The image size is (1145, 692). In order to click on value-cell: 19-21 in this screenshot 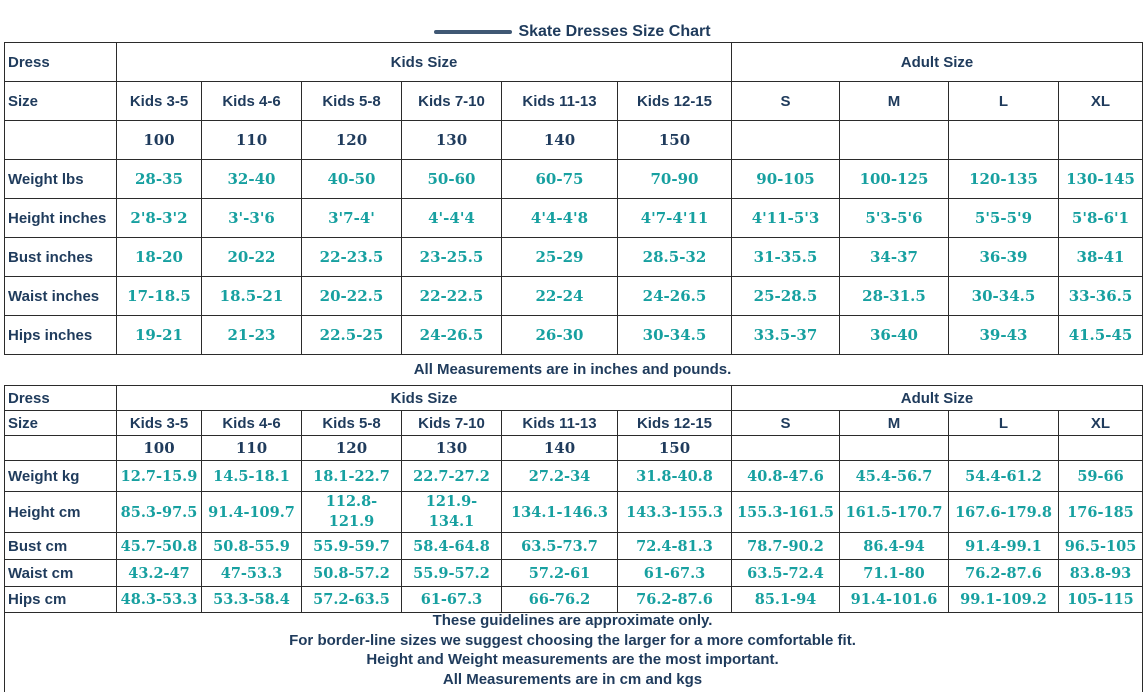, I will do `click(159, 335)`.